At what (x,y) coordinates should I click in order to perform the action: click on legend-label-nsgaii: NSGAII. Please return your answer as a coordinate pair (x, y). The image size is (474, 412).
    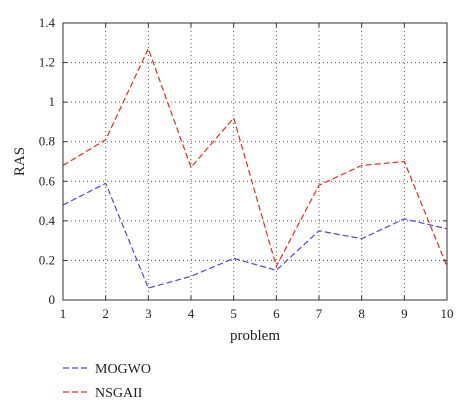
    Looking at the image, I should click on (119, 393).